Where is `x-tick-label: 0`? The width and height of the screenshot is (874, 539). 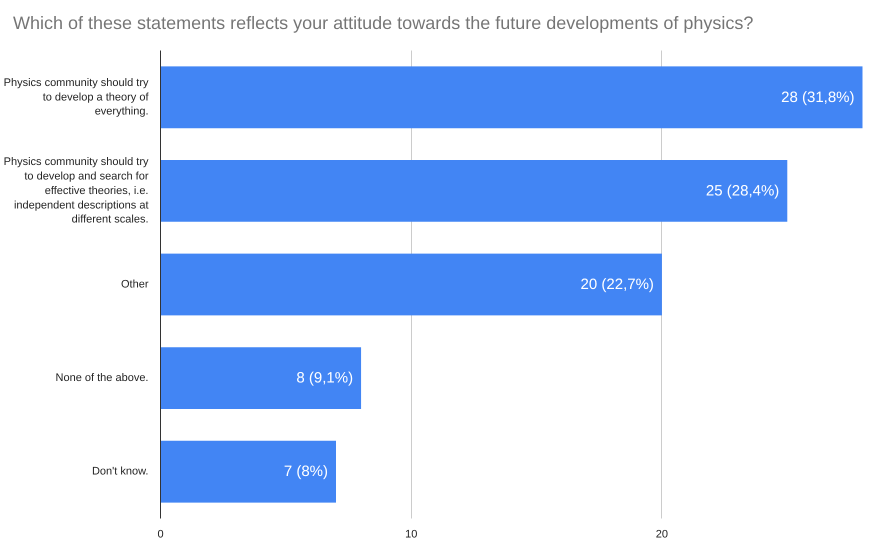
x-tick-label: 0 is located at coordinates (160, 533).